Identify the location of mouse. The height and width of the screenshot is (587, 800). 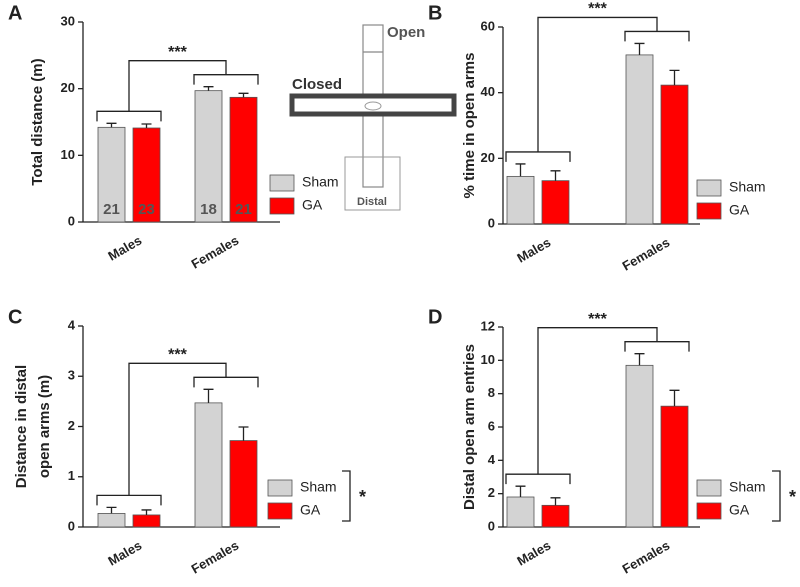
(373, 106).